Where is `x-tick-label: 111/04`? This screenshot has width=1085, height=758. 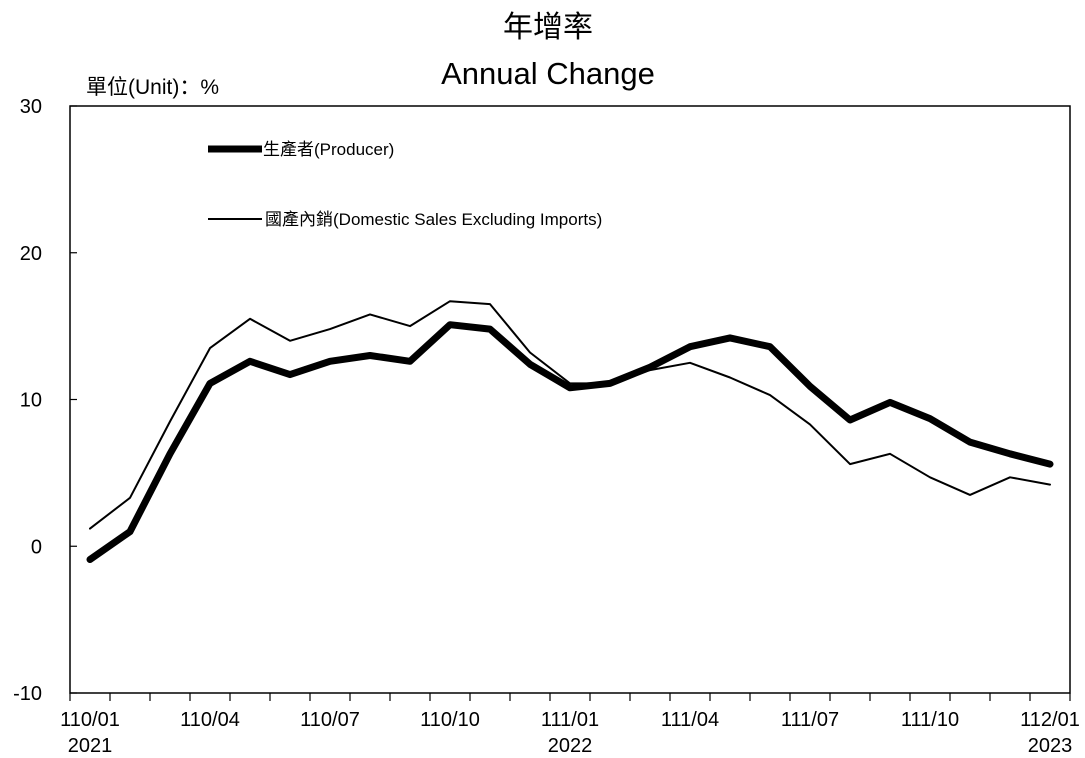
x-tick-label: 111/04 is located at coordinates (690, 720).